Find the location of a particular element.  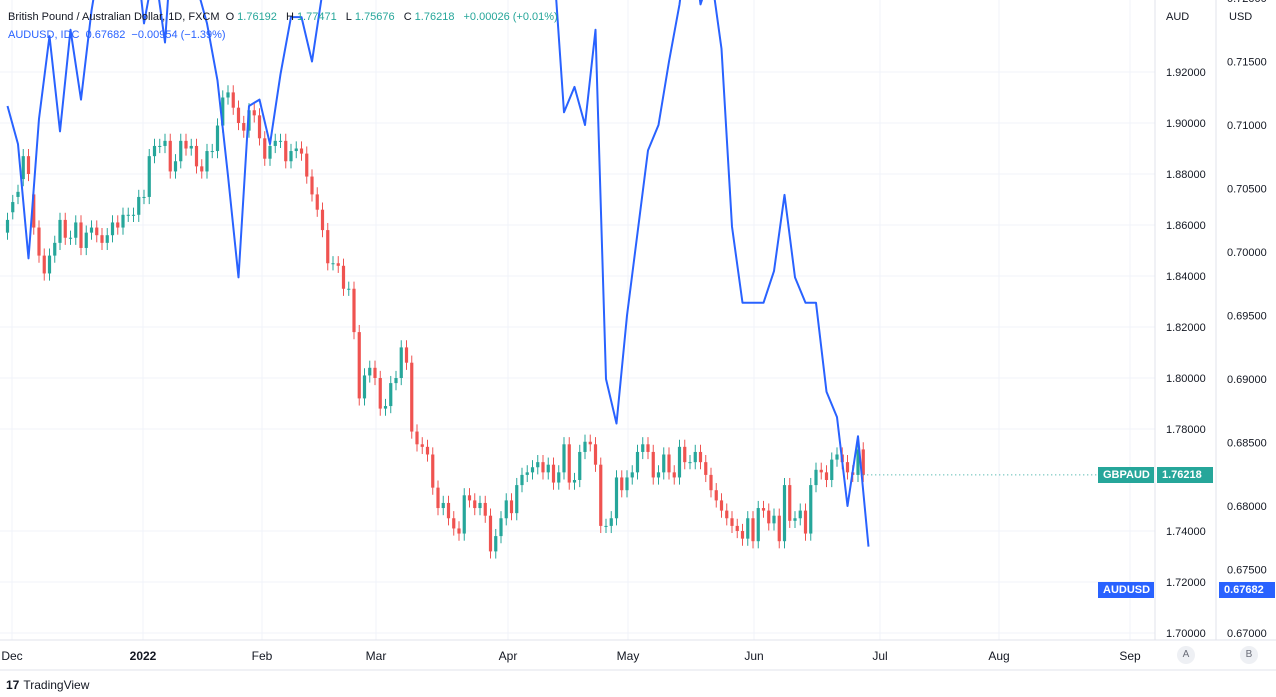

left-tick-label: 1.74000 is located at coordinates (1186, 532).